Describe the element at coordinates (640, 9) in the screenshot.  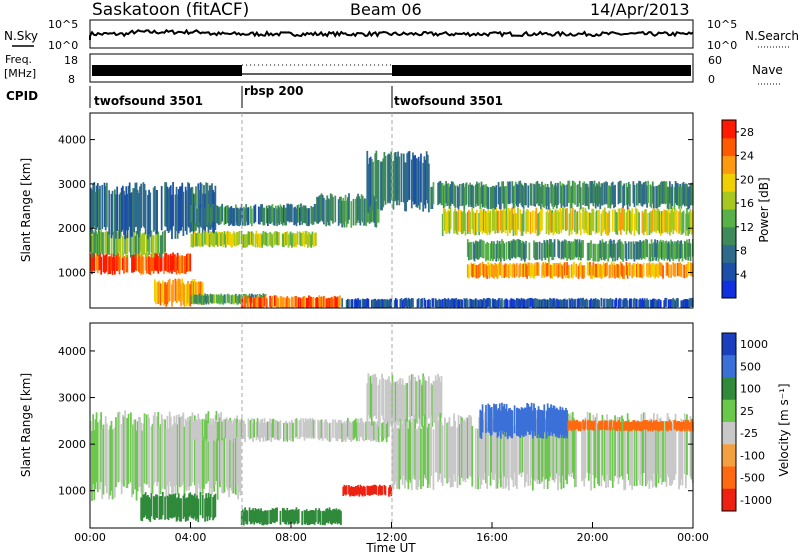
I see `date-title: 14/Apr/2013` at that location.